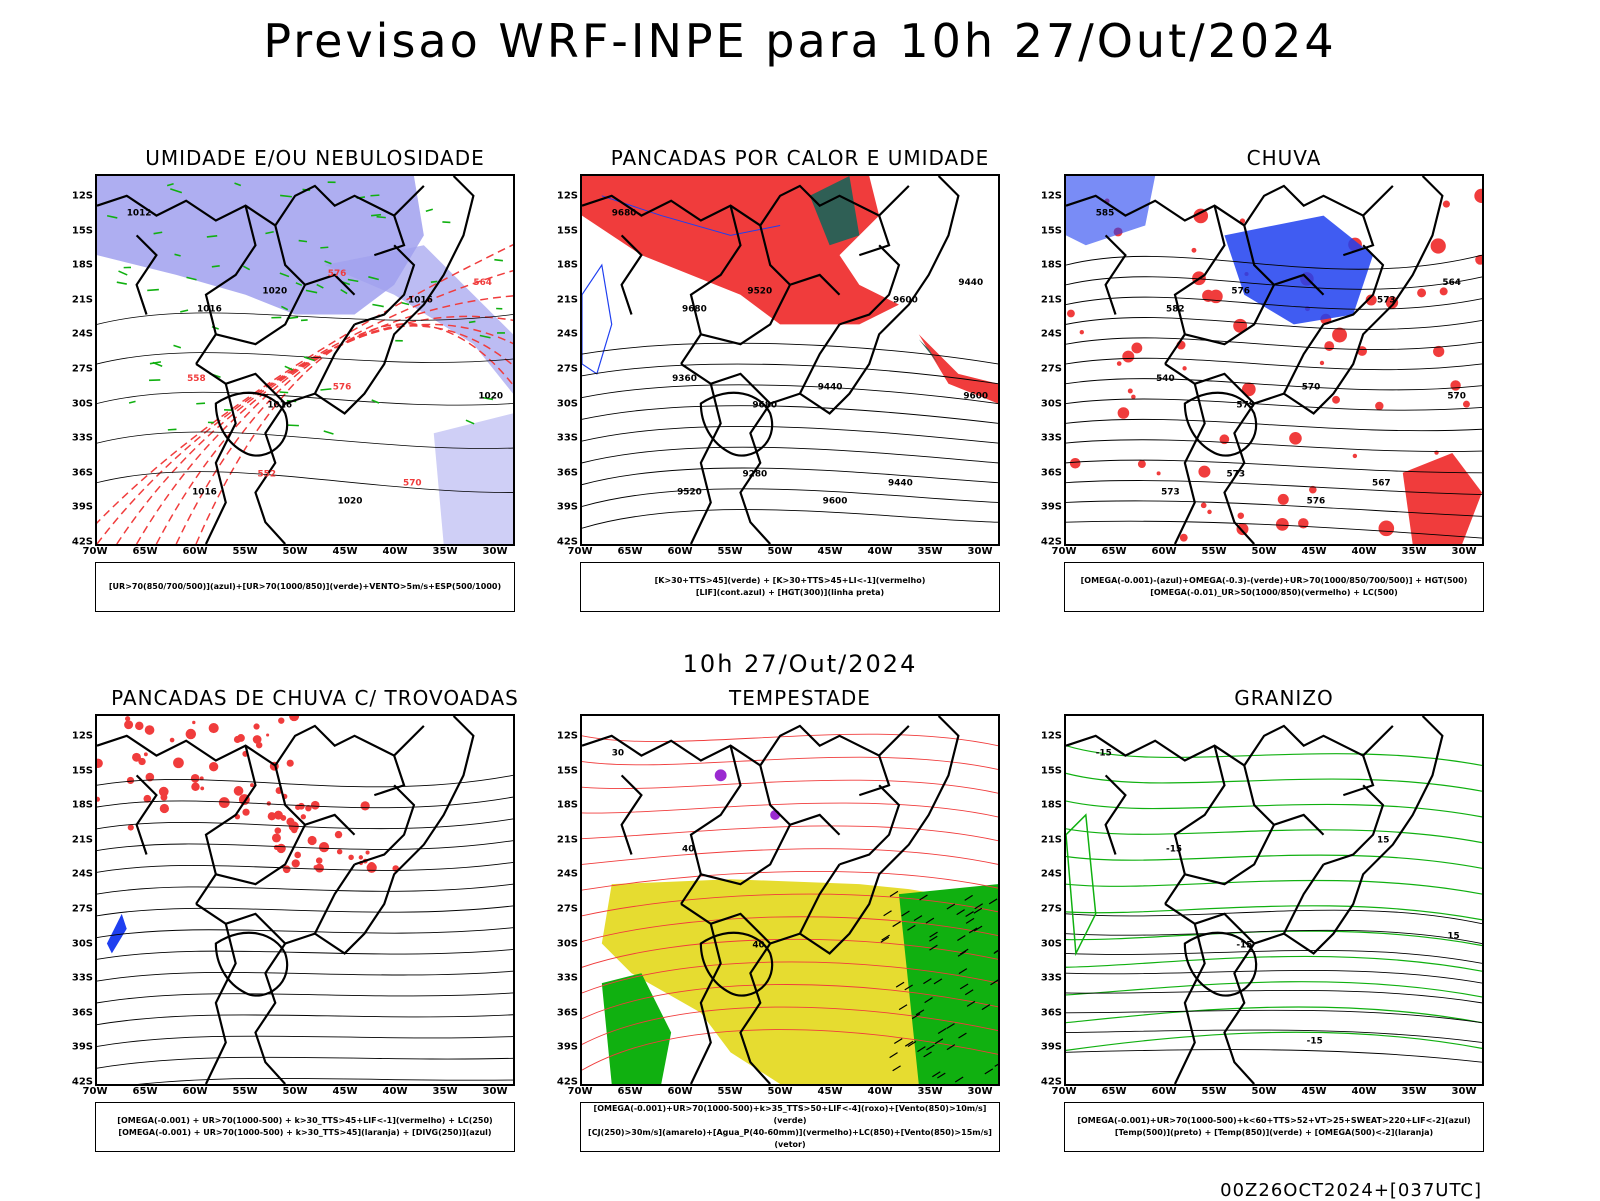  What do you see at coordinates (266, 475) in the screenshot?
I see `contour-label: 552` at bounding box center [266, 475].